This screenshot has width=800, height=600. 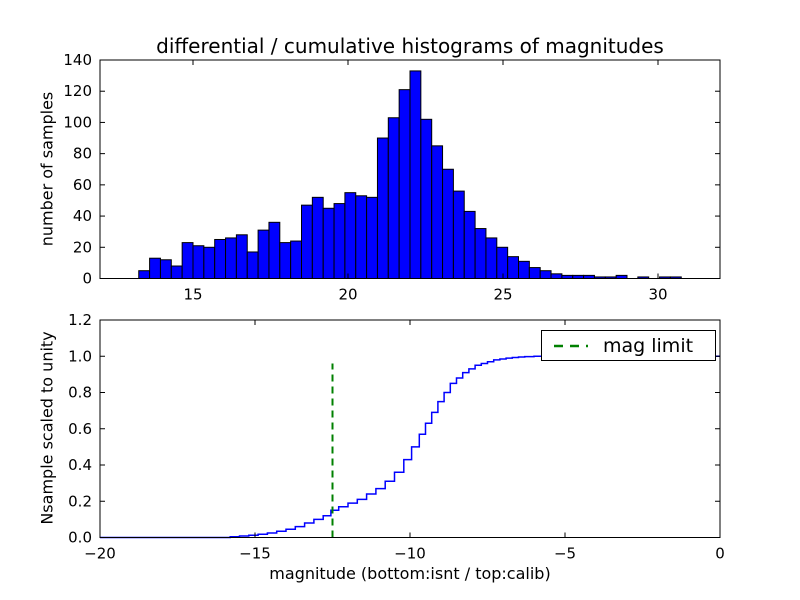 I want to click on top-axes-ytick-label: 0, so click(x=87, y=279).